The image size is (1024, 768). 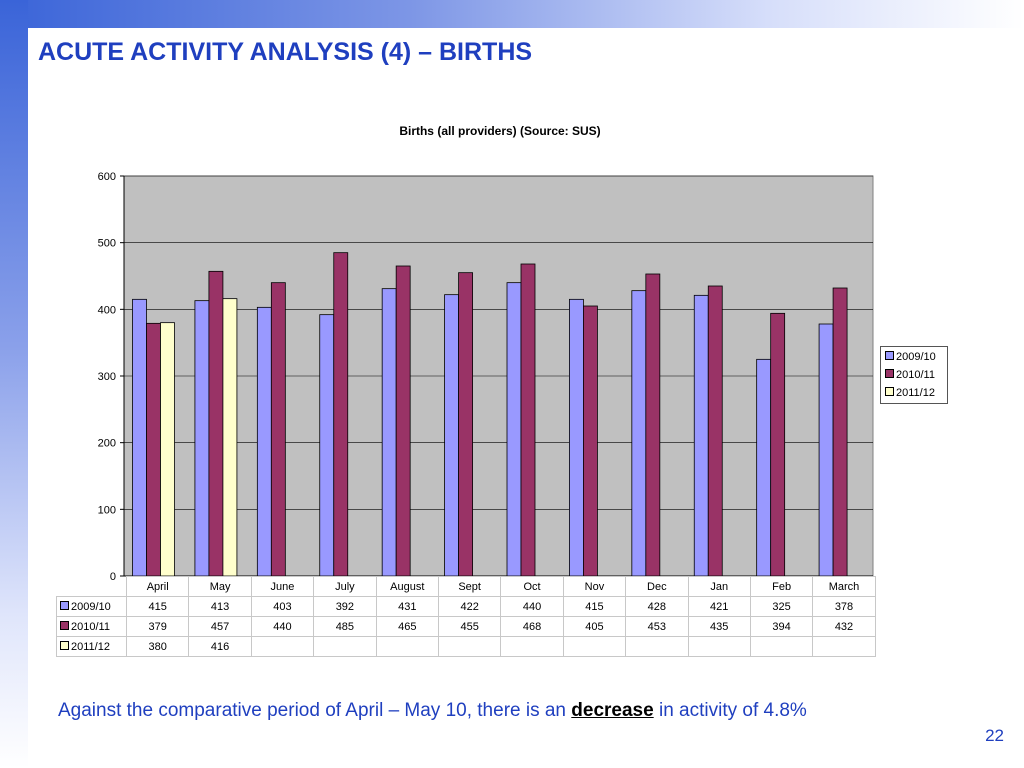 I want to click on table-value-cell: 380, so click(x=157, y=646).